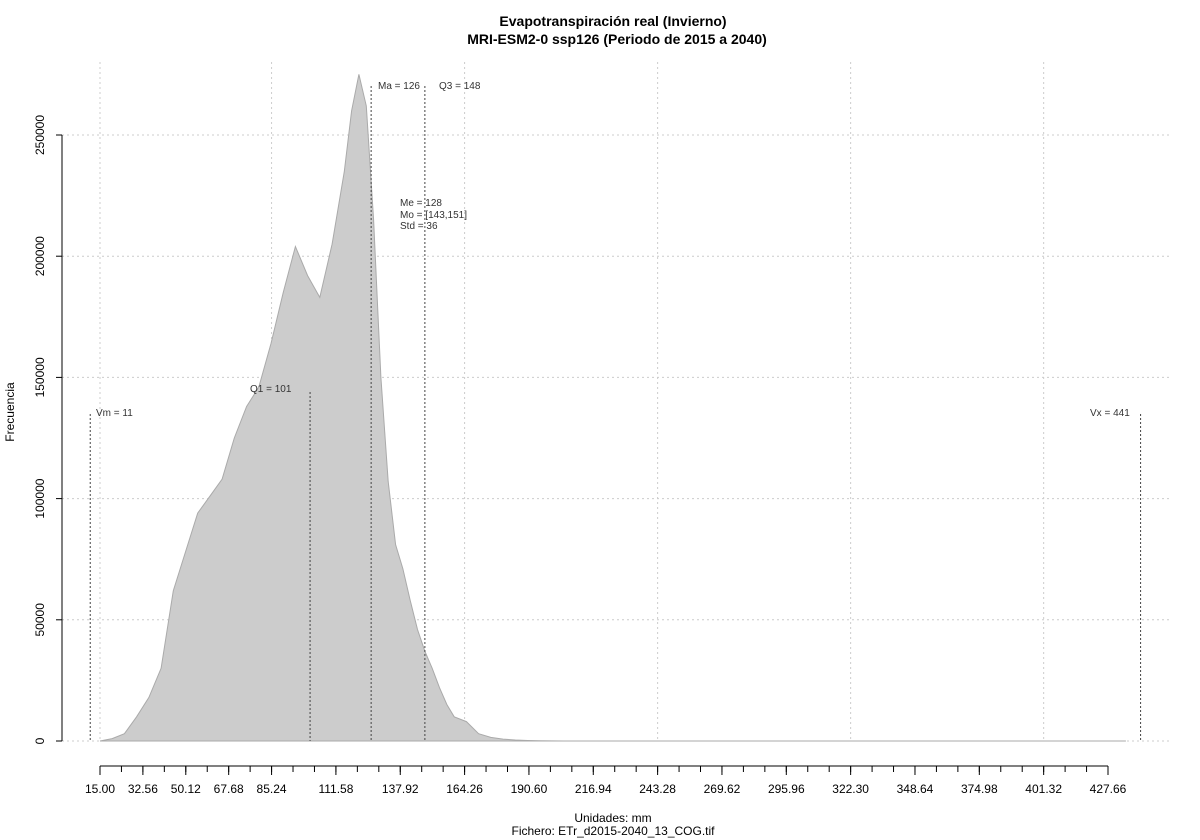 The width and height of the screenshot is (1200, 840). What do you see at coordinates (40, 377) in the screenshot?
I see `y-tick-label: 150000` at bounding box center [40, 377].